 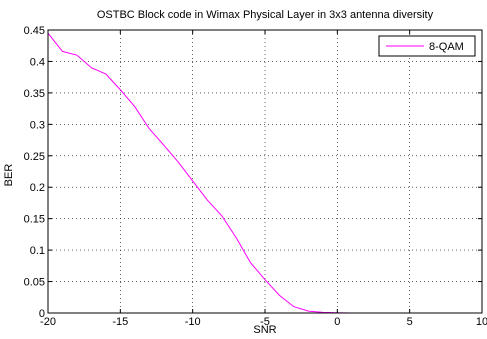 I want to click on x-tick-label: -20, so click(x=48, y=322).